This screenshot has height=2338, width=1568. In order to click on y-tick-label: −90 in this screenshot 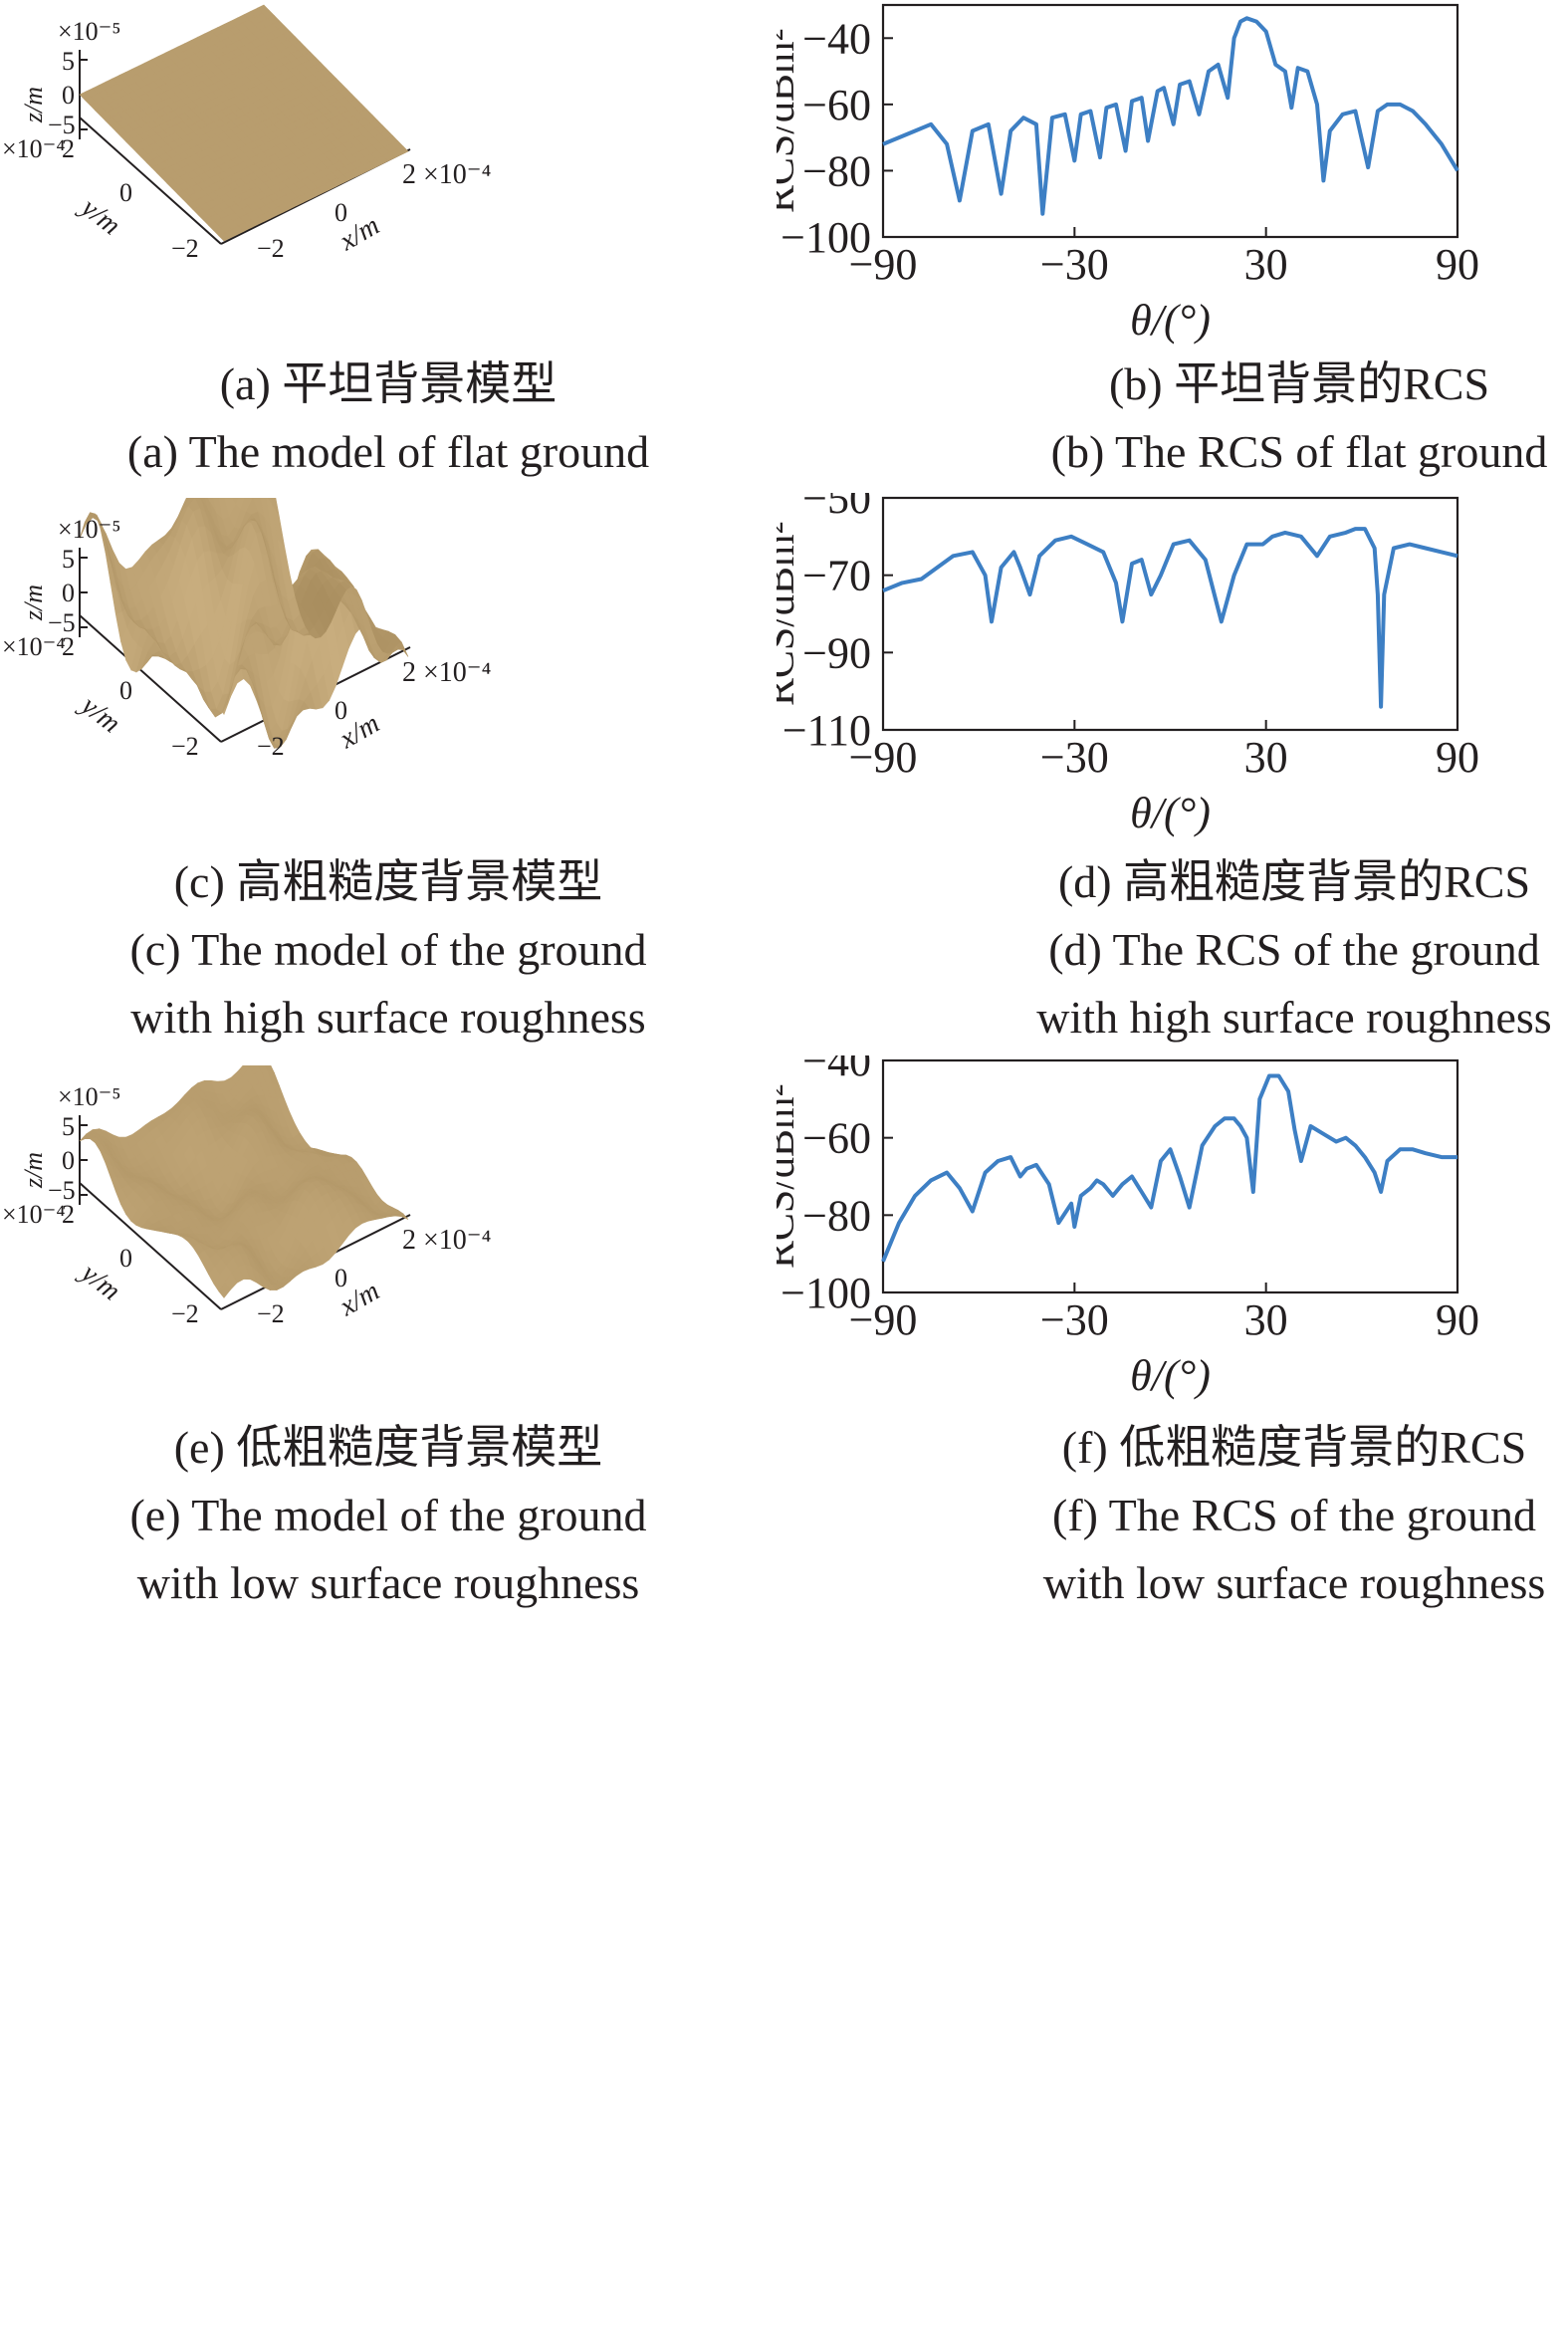, I will do `click(837, 652)`.